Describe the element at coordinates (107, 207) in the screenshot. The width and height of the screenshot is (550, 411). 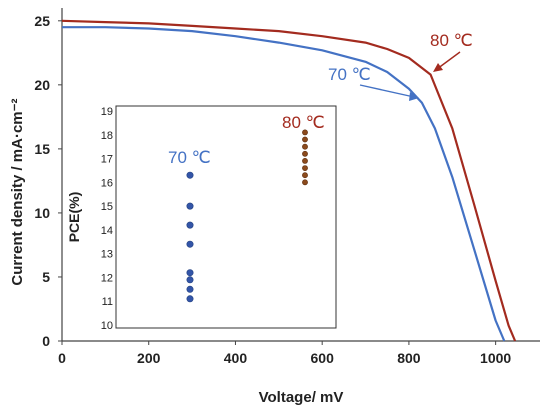
I see `inset-y-tick-label: 15` at that location.